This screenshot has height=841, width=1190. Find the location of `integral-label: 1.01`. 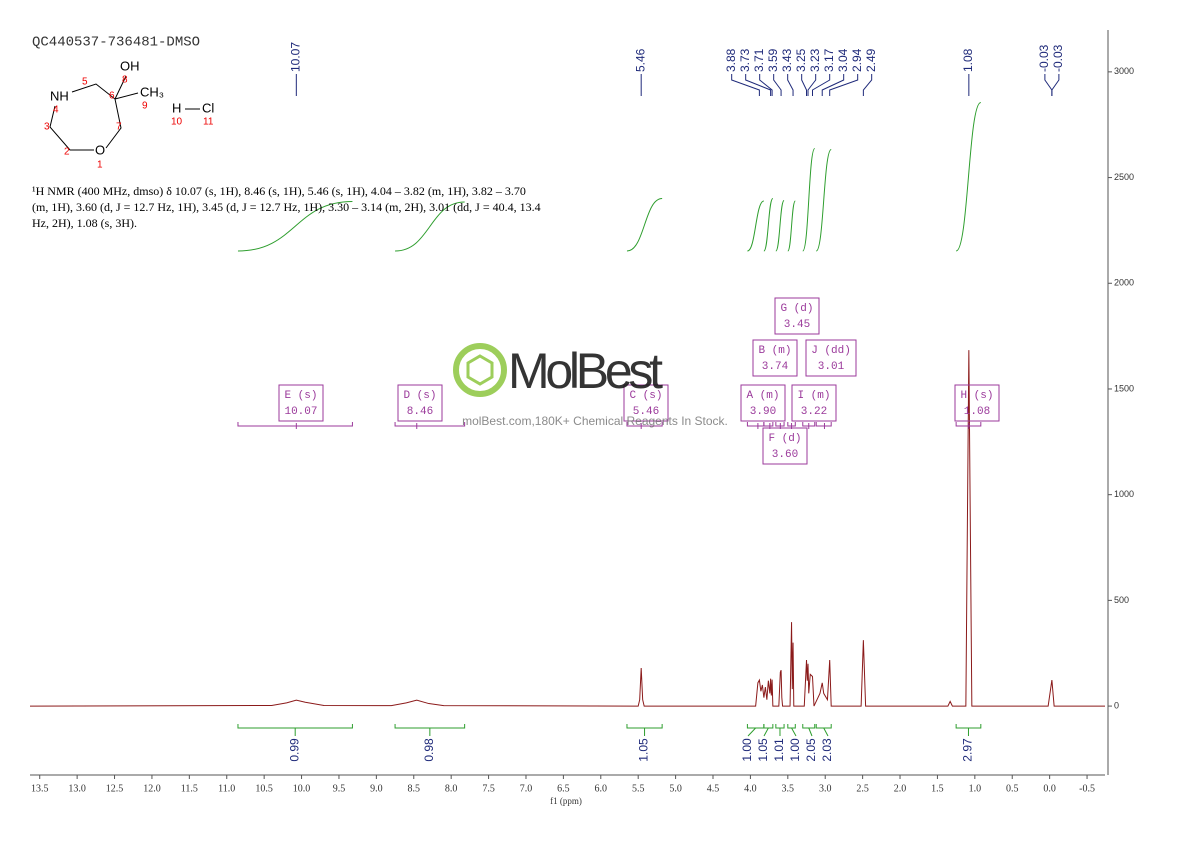

integral-label: 1.01 is located at coordinates (779, 750).